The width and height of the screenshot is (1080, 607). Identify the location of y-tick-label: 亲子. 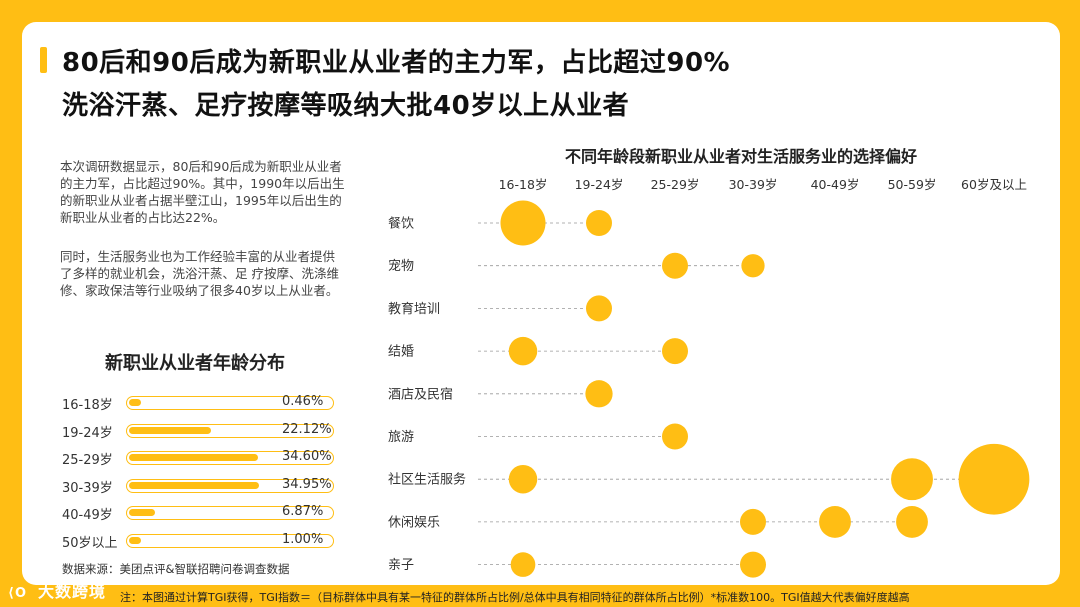
(401, 565).